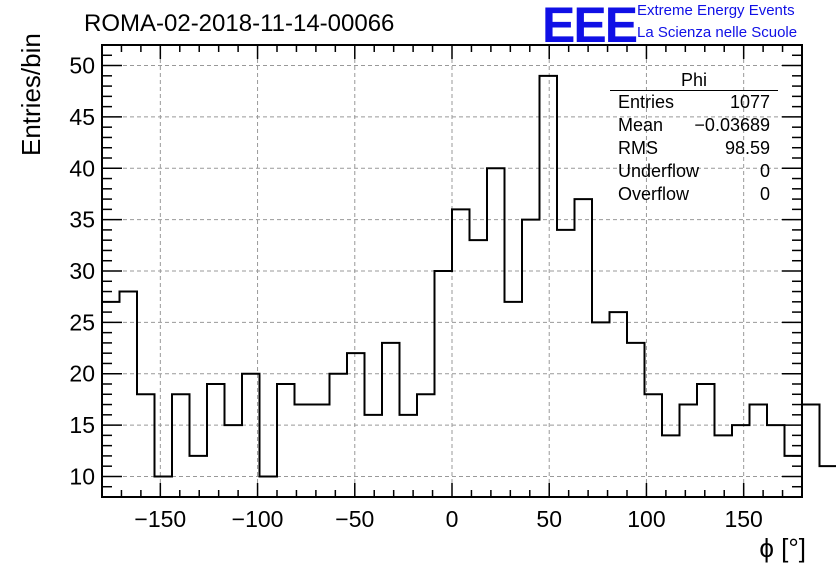  What do you see at coordinates (749, 102) in the screenshot?
I see `stats-value: 1077` at bounding box center [749, 102].